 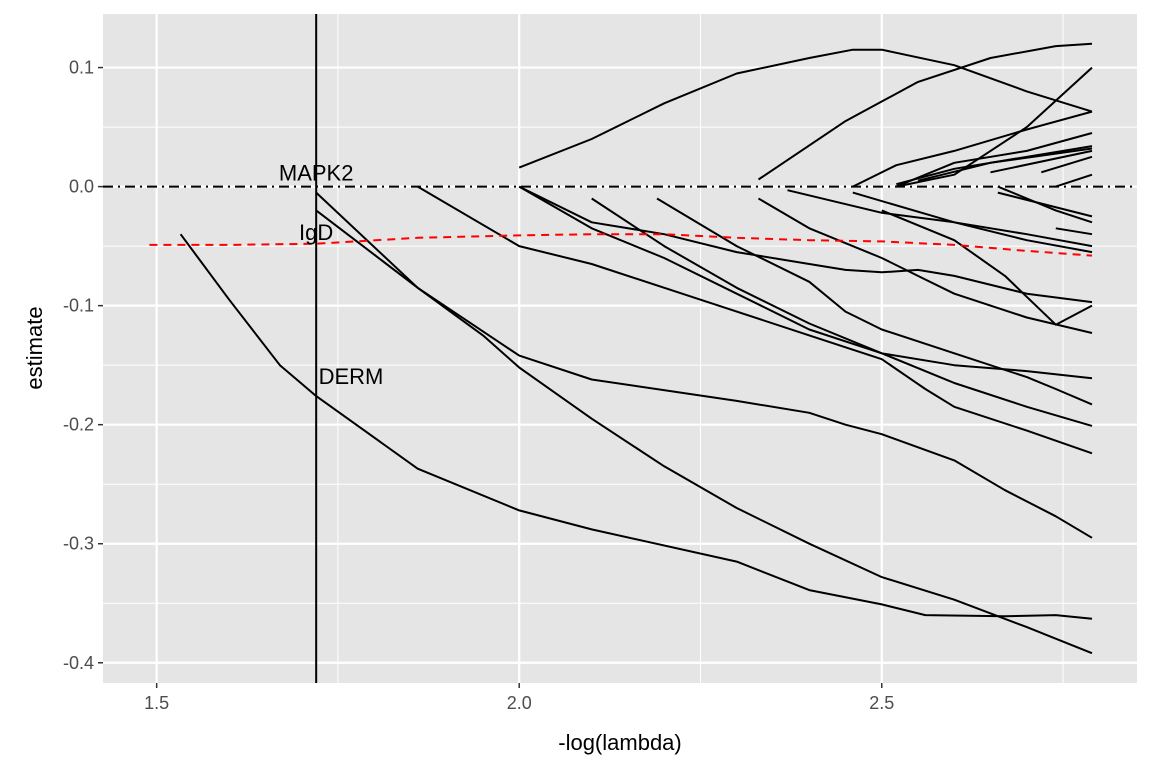 What do you see at coordinates (156, 703) in the screenshot?
I see `x-tick-label: 1.5` at bounding box center [156, 703].